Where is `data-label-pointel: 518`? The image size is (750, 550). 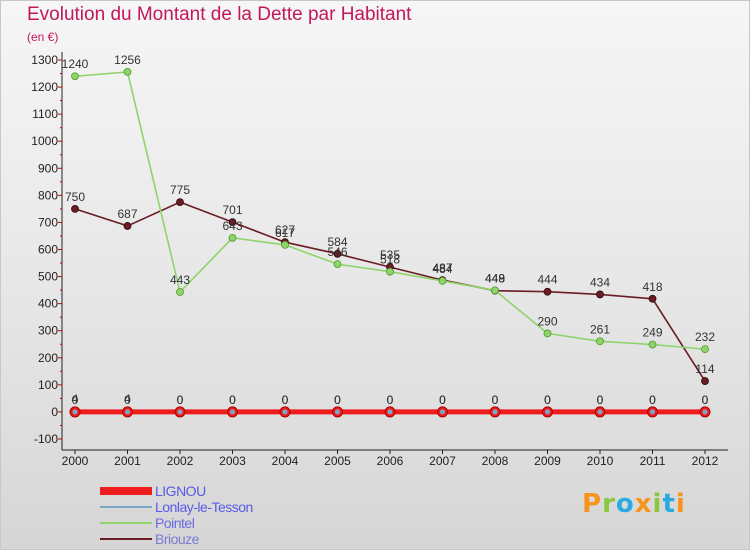 data-label-pointel: 518 is located at coordinates (390, 260).